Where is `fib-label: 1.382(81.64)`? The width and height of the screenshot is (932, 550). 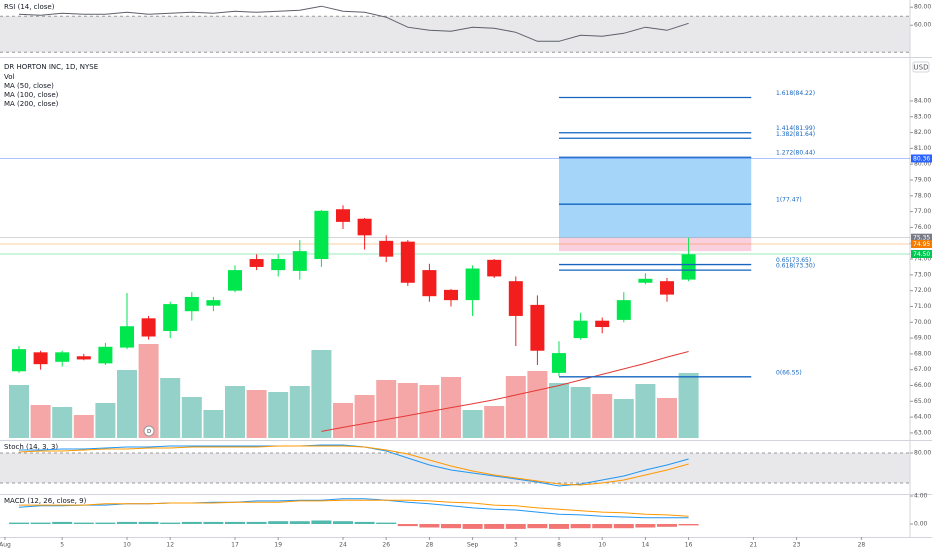
fib-label: 1.382(81.64) is located at coordinates (795, 134).